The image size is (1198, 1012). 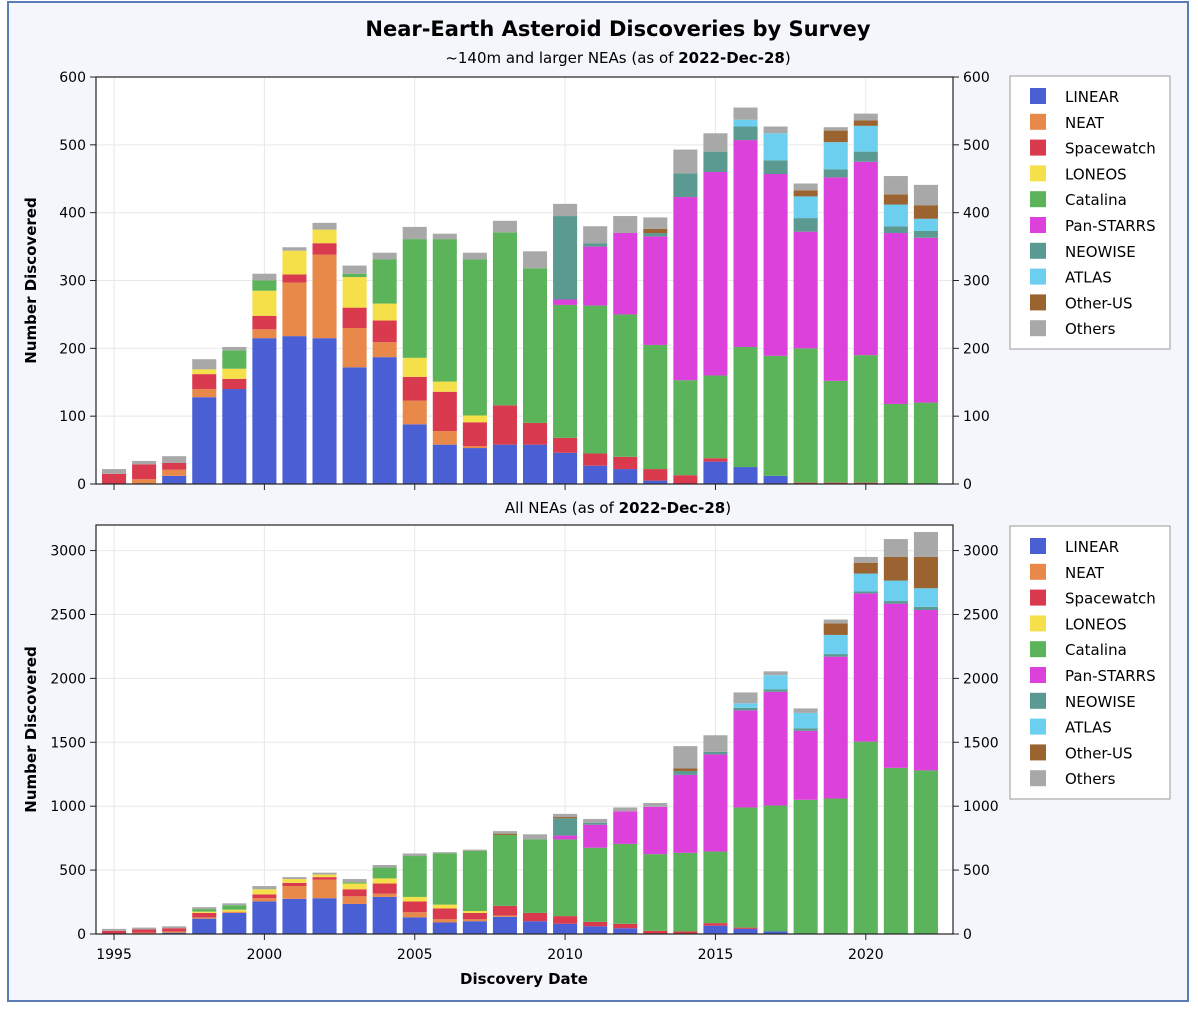 I want to click on panel1-bar-2014-neowise, so click(x=685, y=185).